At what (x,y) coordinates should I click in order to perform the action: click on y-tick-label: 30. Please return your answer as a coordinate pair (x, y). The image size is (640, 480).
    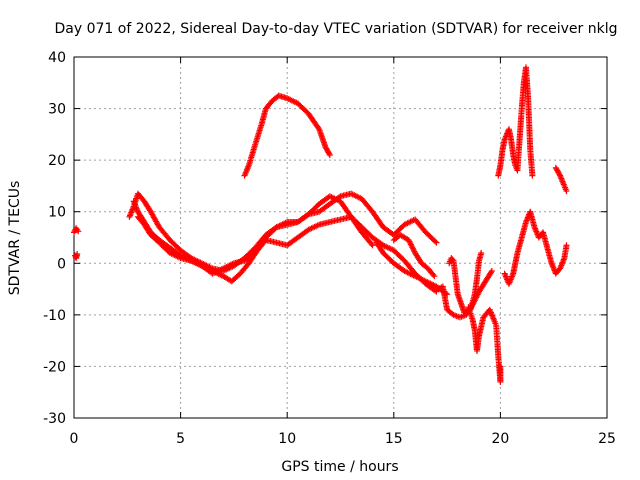
    Looking at the image, I should click on (57, 110).